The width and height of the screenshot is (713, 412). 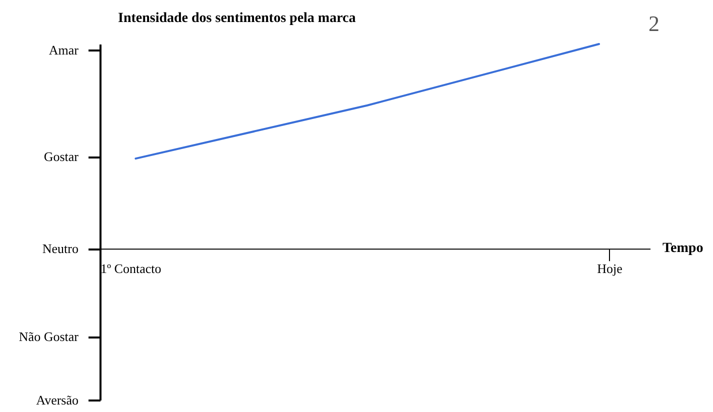 I want to click on text: Gostar, so click(x=62, y=156).